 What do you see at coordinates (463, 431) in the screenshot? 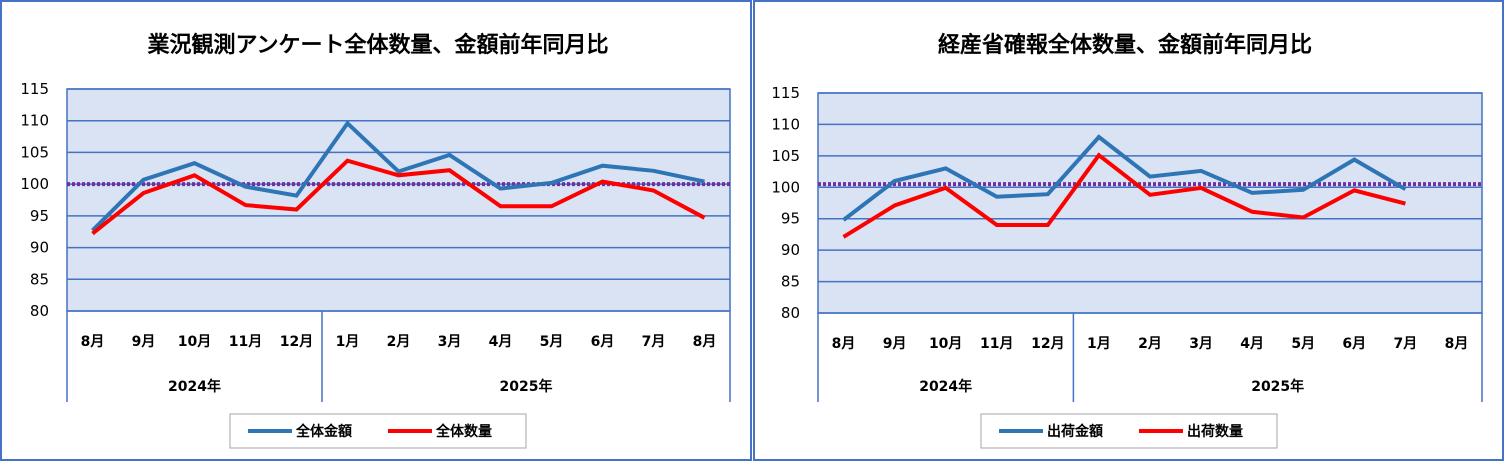
I see `legend-label: 全体数量` at bounding box center [463, 431].